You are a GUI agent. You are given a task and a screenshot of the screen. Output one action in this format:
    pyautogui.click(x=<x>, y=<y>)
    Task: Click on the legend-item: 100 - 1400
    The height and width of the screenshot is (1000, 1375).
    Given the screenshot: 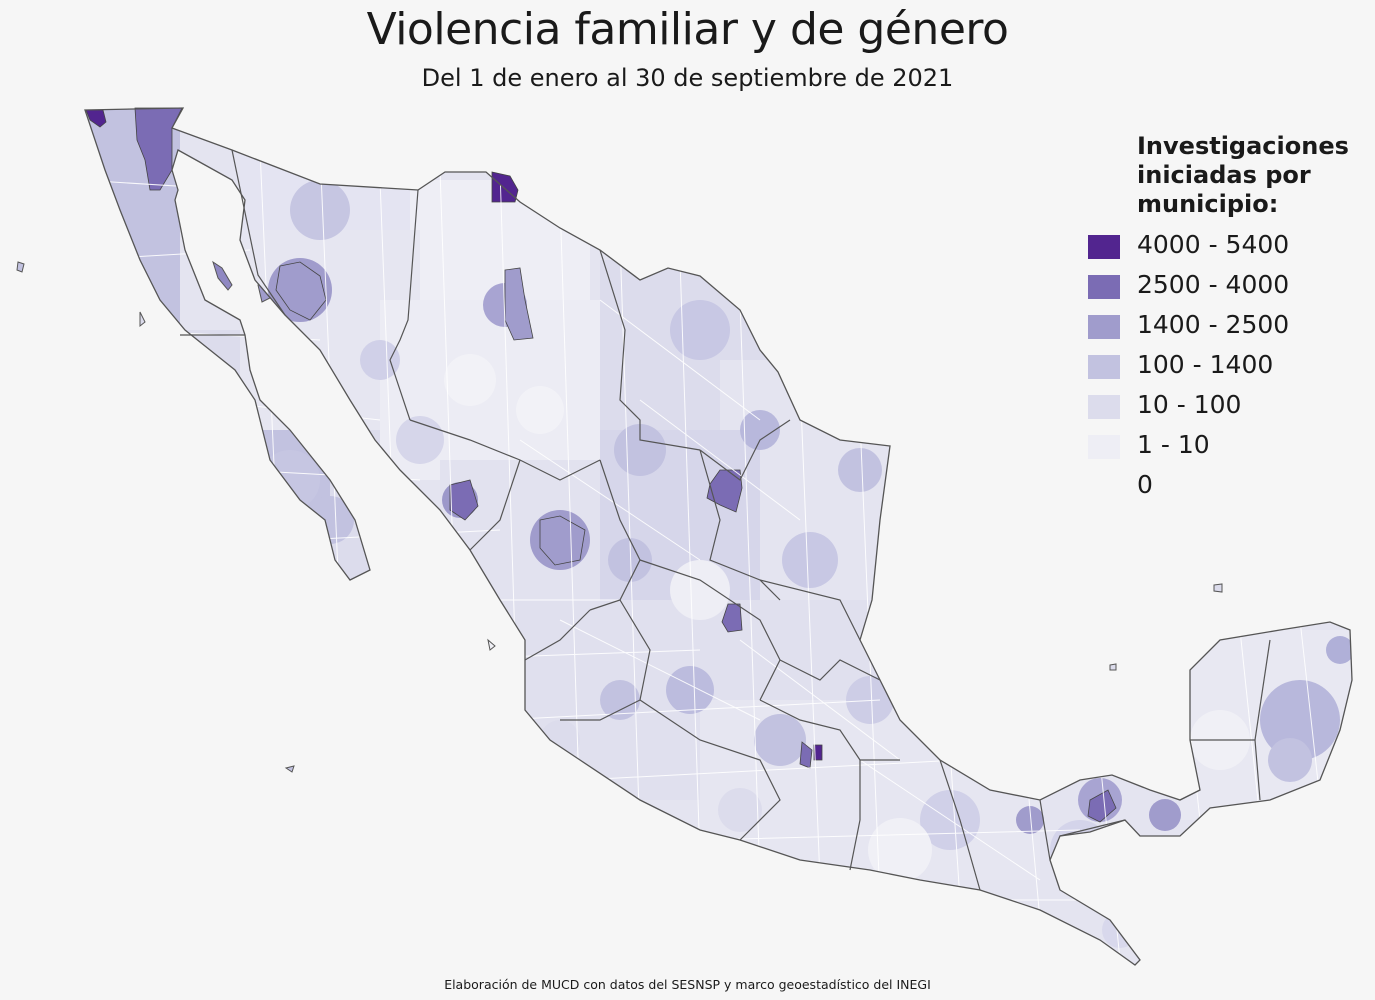 What is the action you would take?
    pyautogui.click(x=1227, y=368)
    